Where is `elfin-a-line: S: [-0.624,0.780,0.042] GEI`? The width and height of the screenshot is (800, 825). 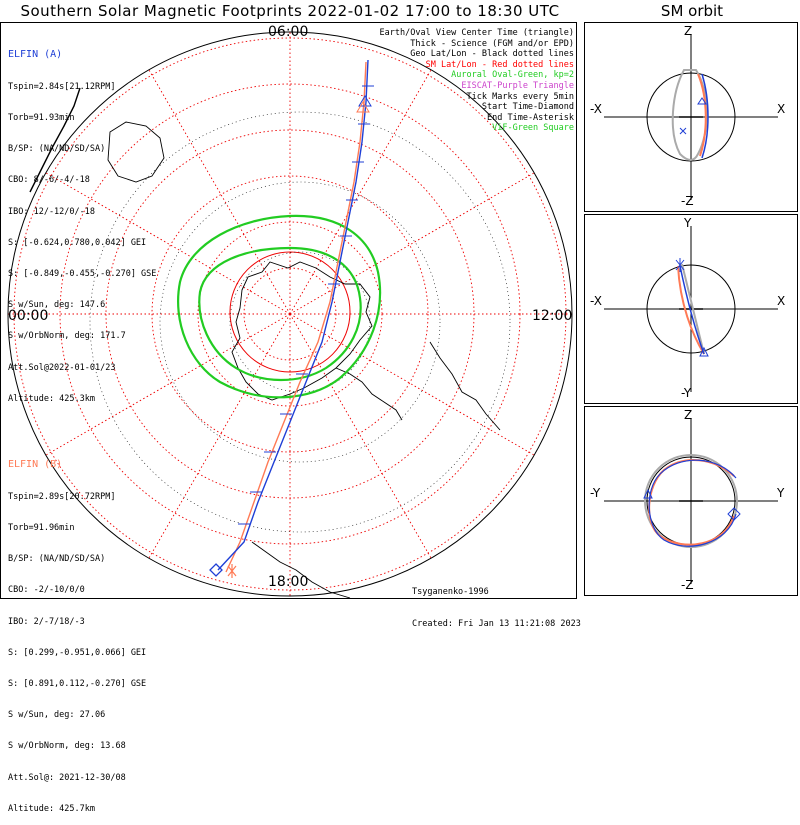 elfin-a-line: S: [-0.624,0.780,0.042] GEI is located at coordinates (77, 242).